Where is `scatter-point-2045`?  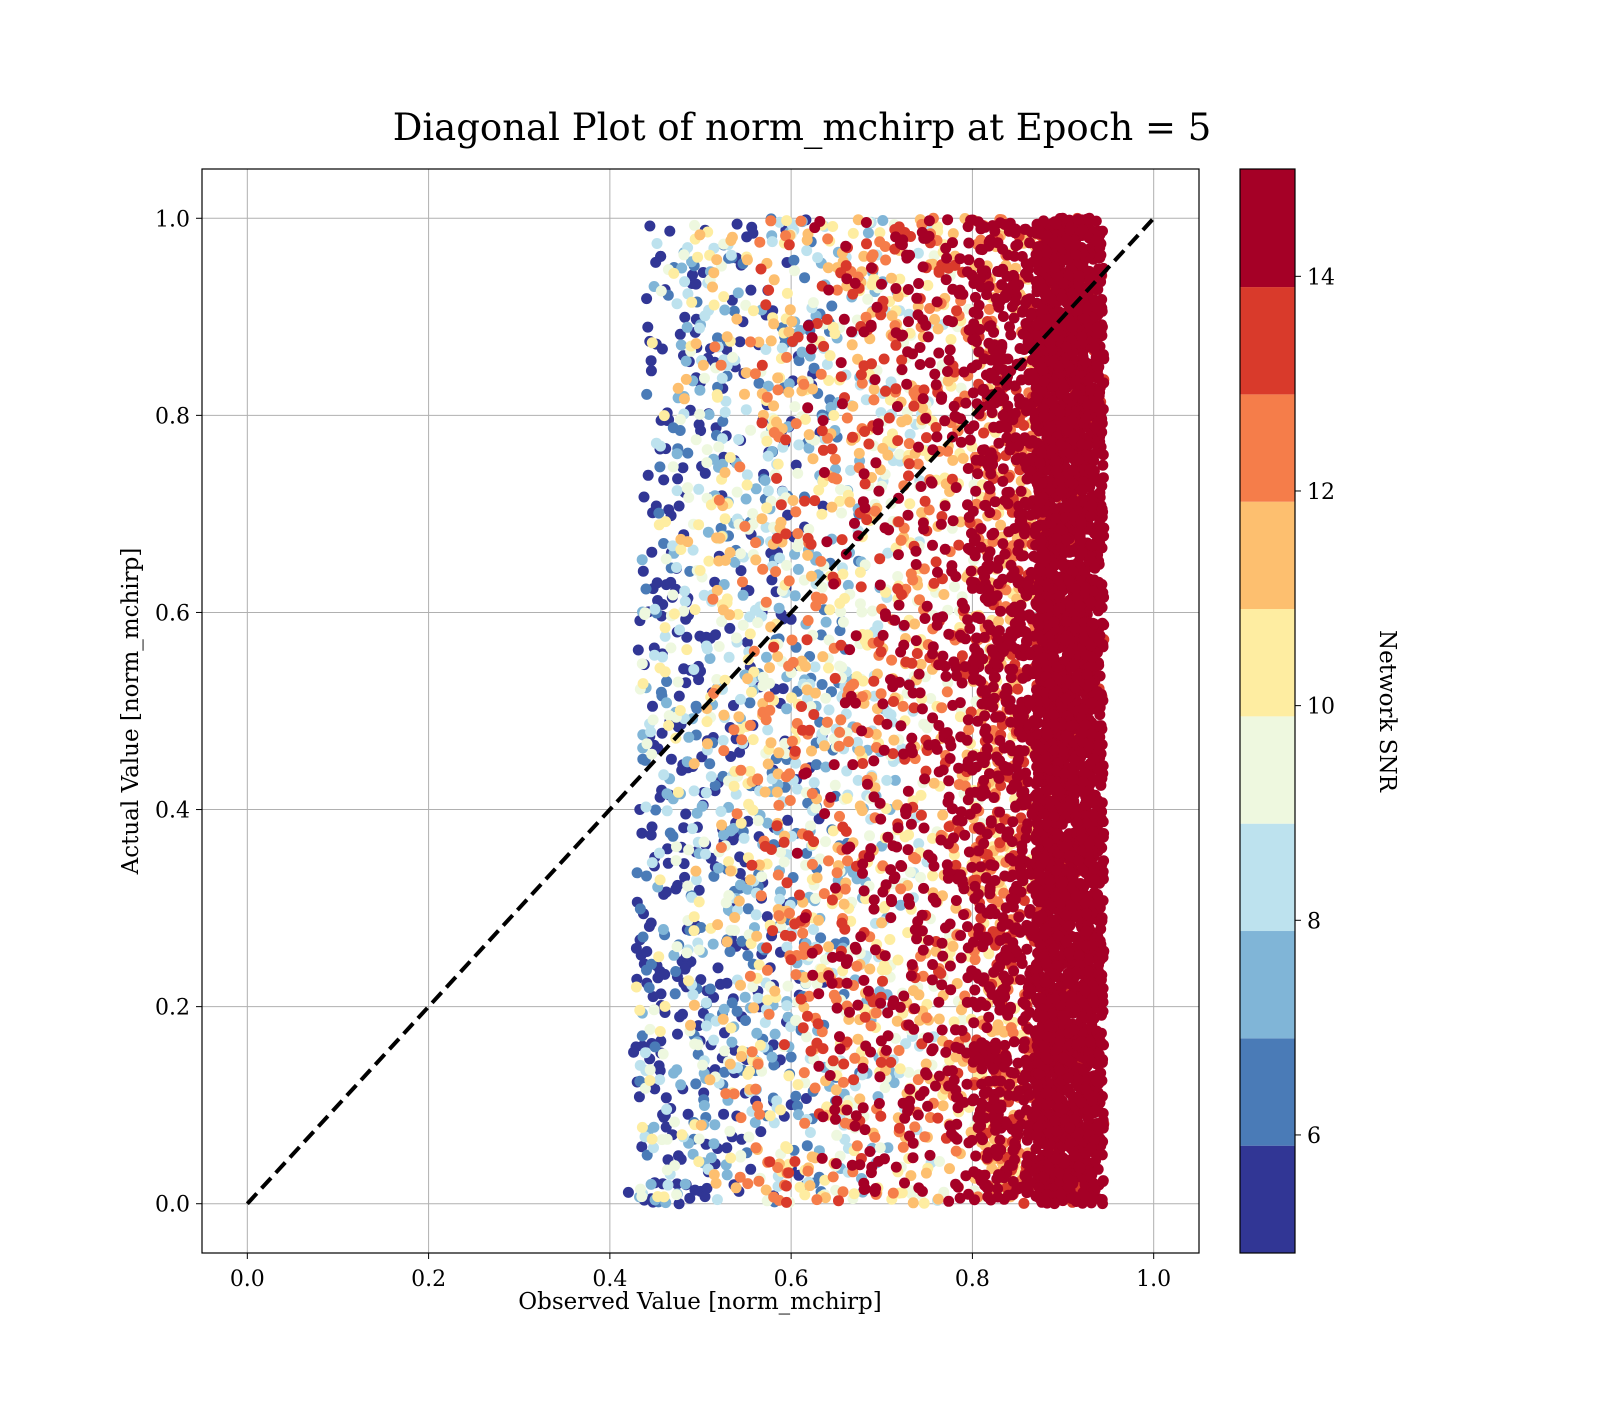
scatter-point-2045 is located at coordinates (701, 1125).